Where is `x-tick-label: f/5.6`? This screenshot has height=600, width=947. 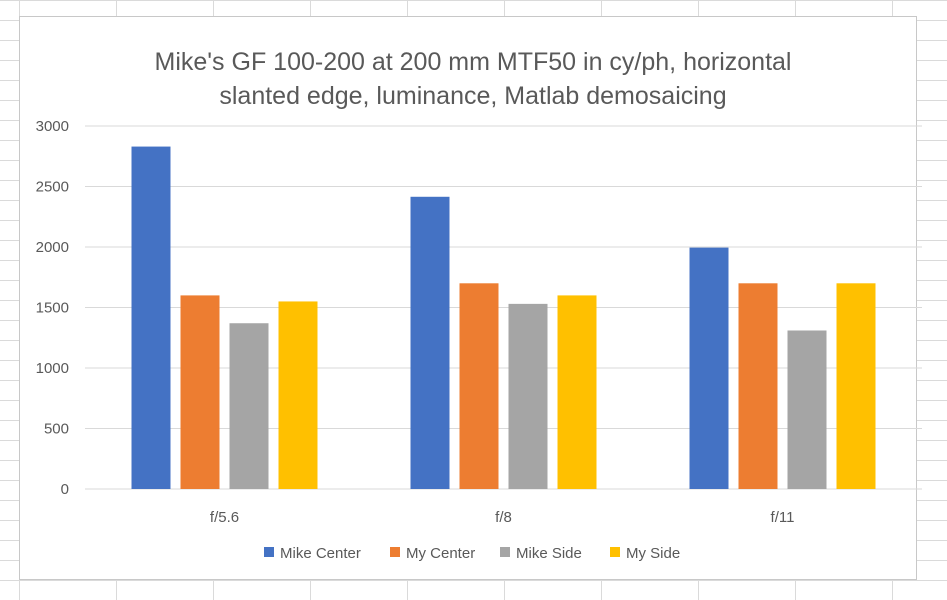
x-tick-label: f/5.6 is located at coordinates (224, 517).